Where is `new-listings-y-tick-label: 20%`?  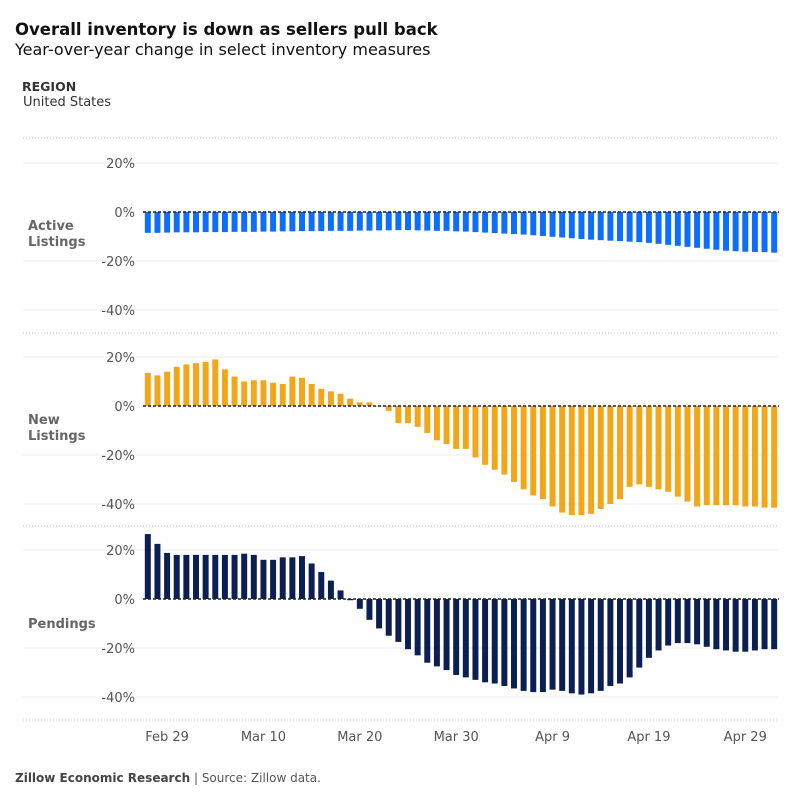 new-listings-y-tick-label: 20% is located at coordinates (120, 358).